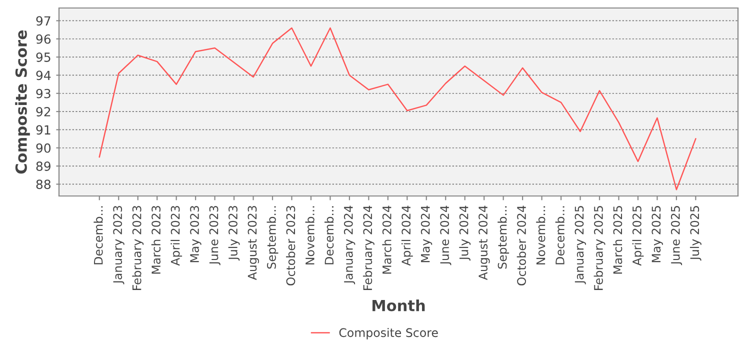  I want to click on x-tick-label: May 2024, so click(426, 234).